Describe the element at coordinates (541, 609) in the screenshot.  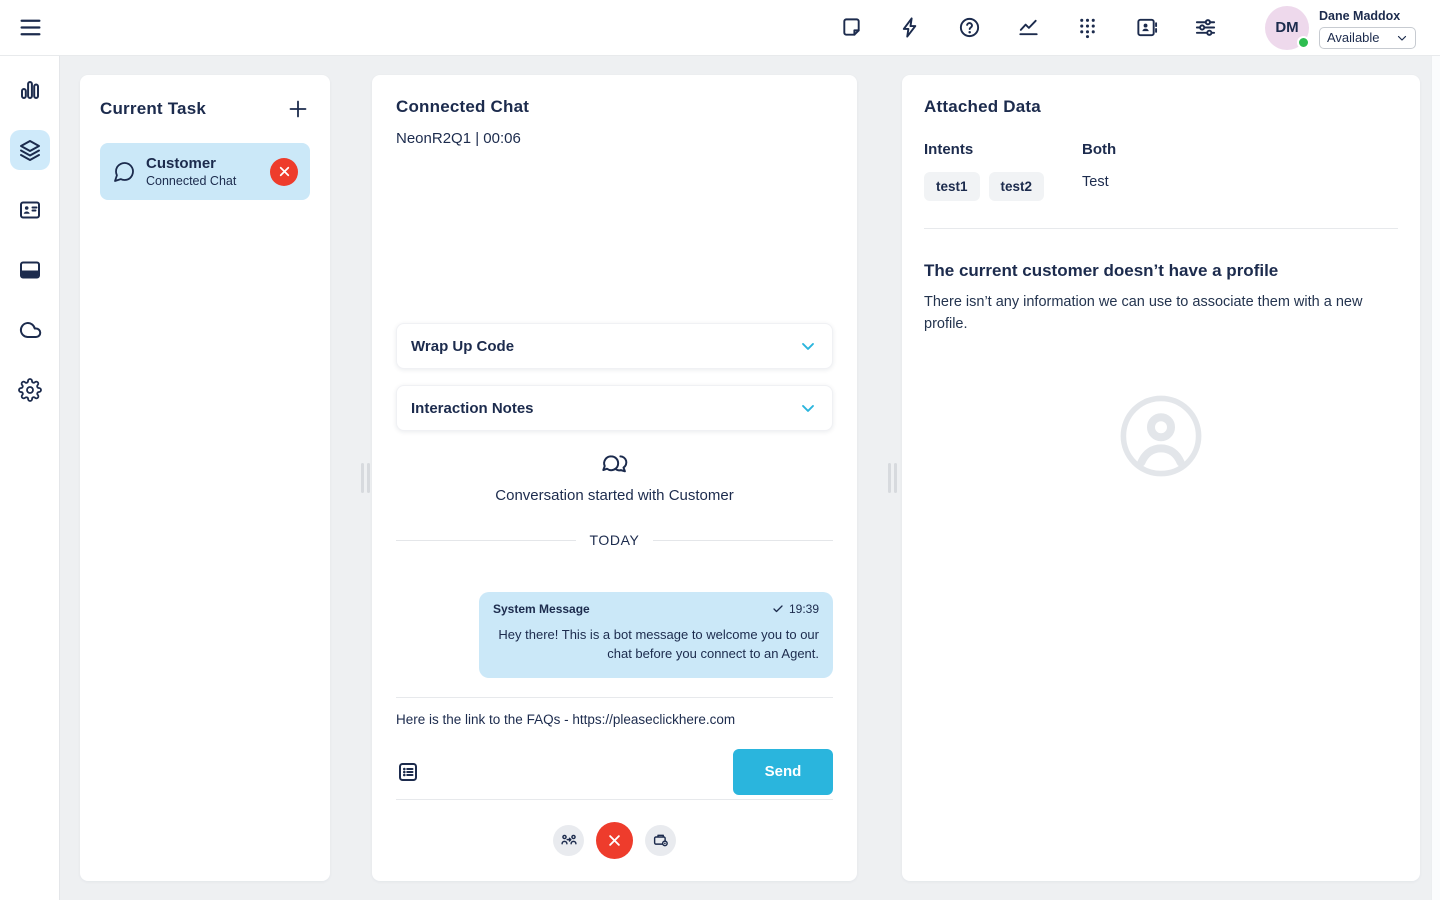
I see `message-sender: System Message` at that location.